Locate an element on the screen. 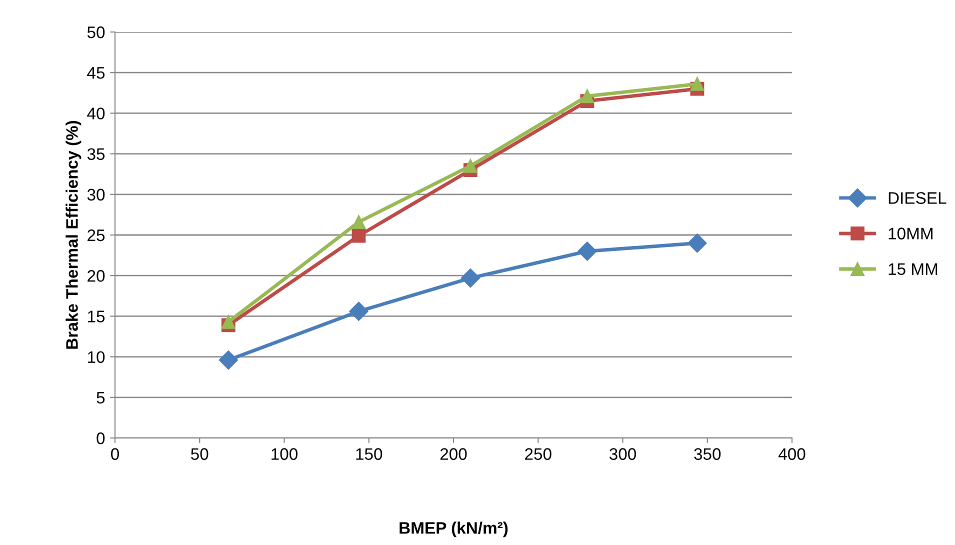  y-tick-label: 50 is located at coordinates (96, 32).